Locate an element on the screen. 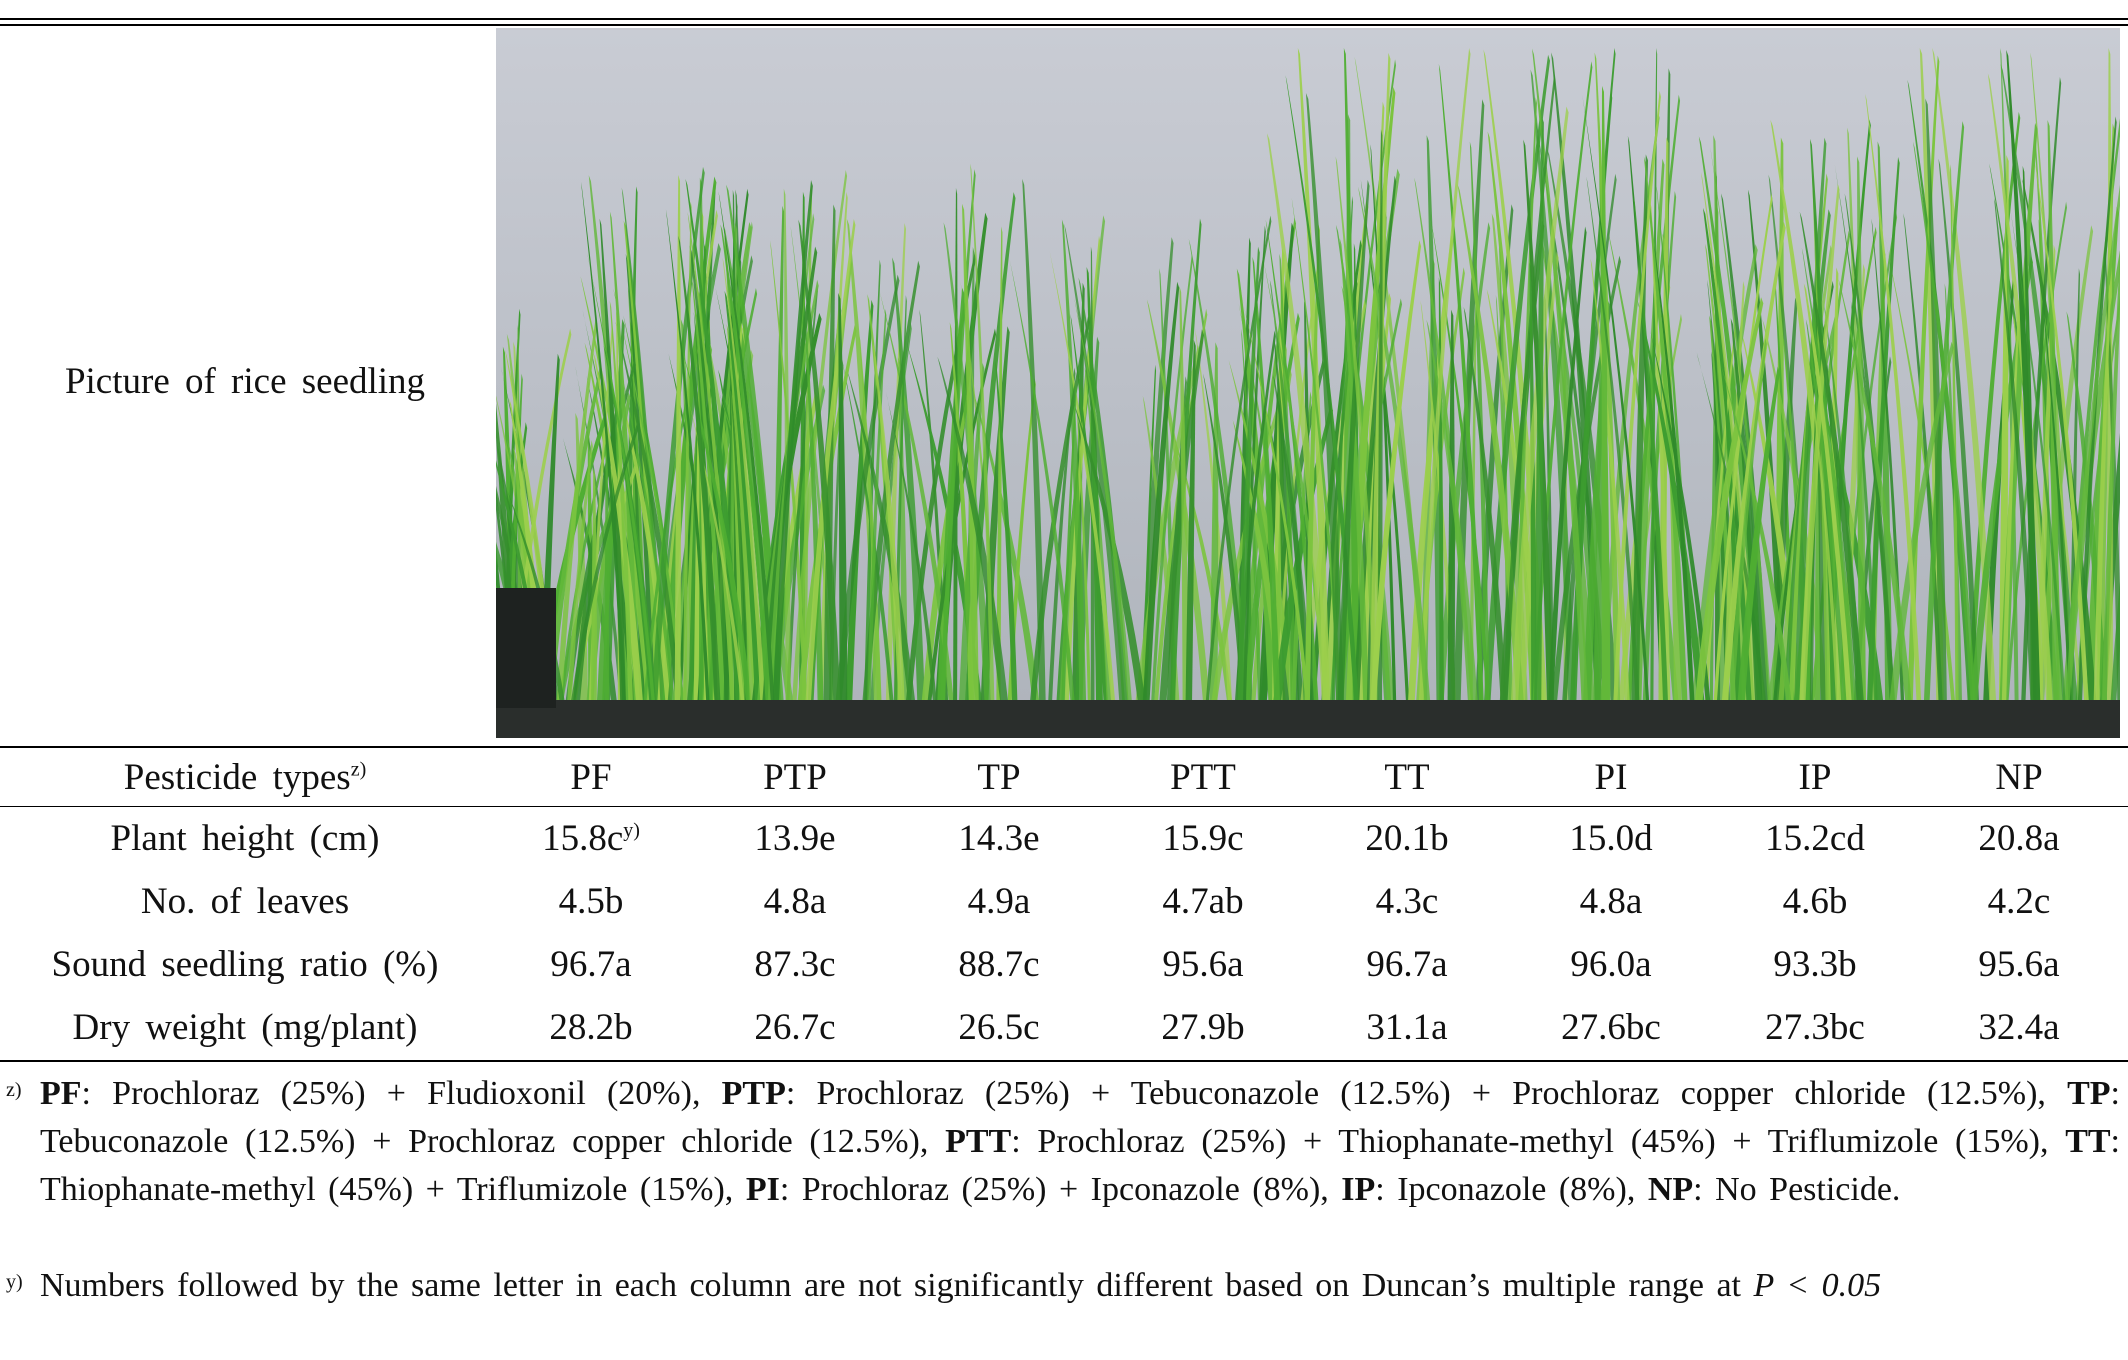  table-cell: 88.7c is located at coordinates (999, 964).